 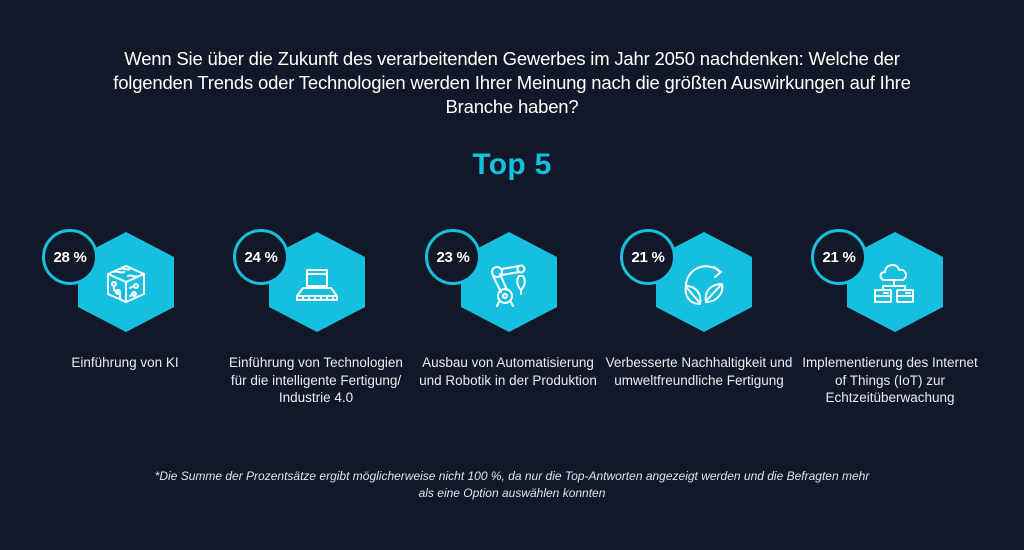 I want to click on conveyor-box-icon, so click(x=317, y=285).